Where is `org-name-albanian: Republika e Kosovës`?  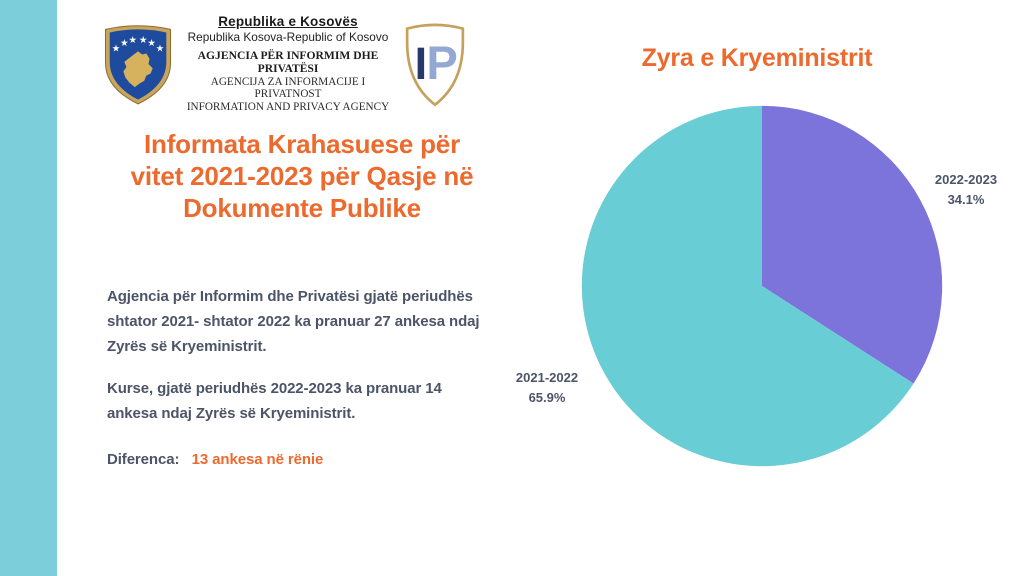 org-name-albanian: Republika e Kosovës is located at coordinates (288, 21).